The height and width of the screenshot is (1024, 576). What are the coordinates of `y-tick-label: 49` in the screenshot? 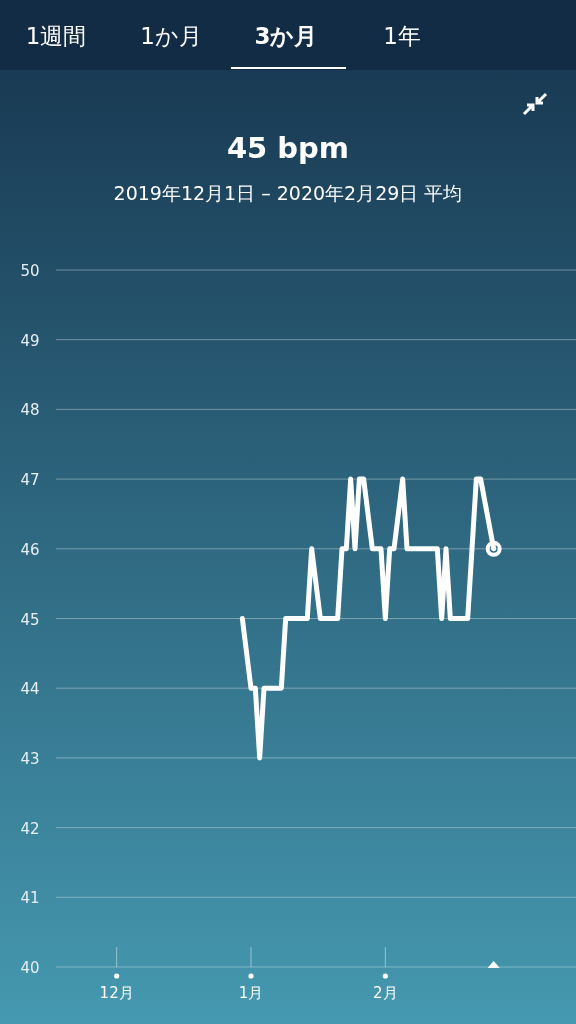 It's located at (30, 340).